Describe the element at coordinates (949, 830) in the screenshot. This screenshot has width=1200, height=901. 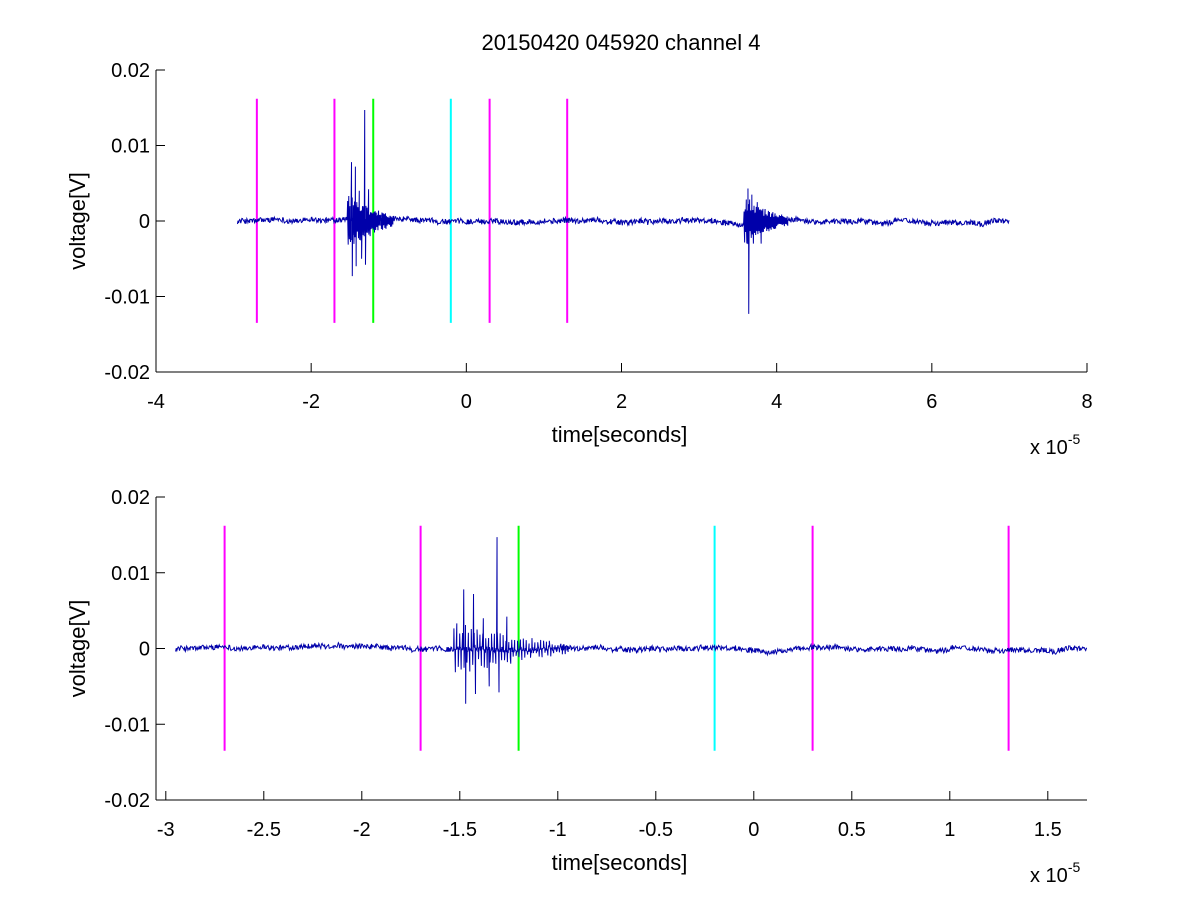
I see `x-tick-label: 1` at that location.